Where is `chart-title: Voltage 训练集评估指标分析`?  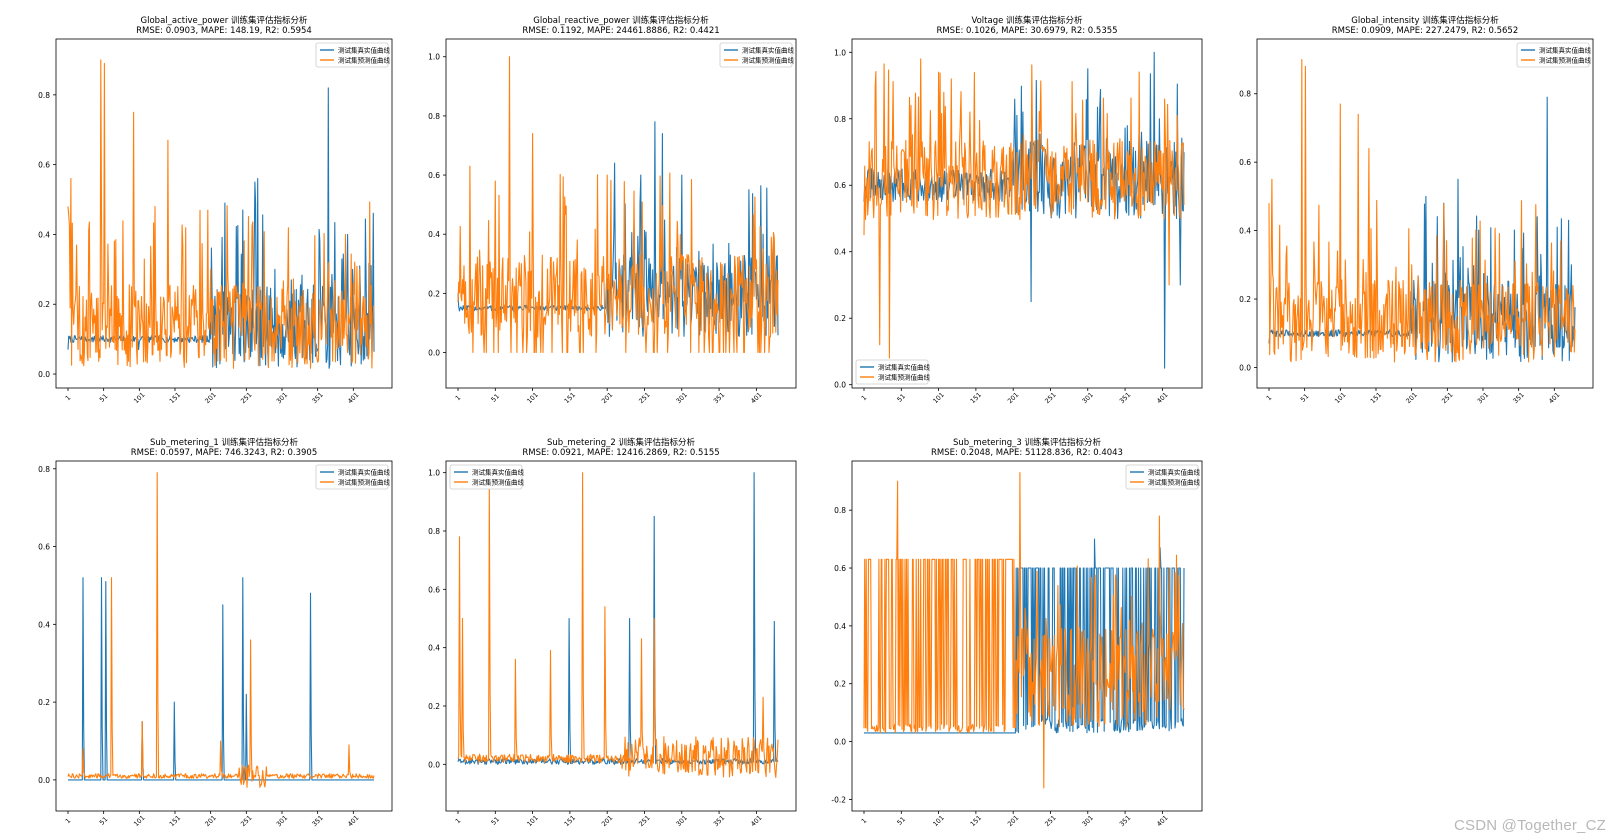 chart-title: Voltage 训练集评估指标分析 is located at coordinates (1027, 20).